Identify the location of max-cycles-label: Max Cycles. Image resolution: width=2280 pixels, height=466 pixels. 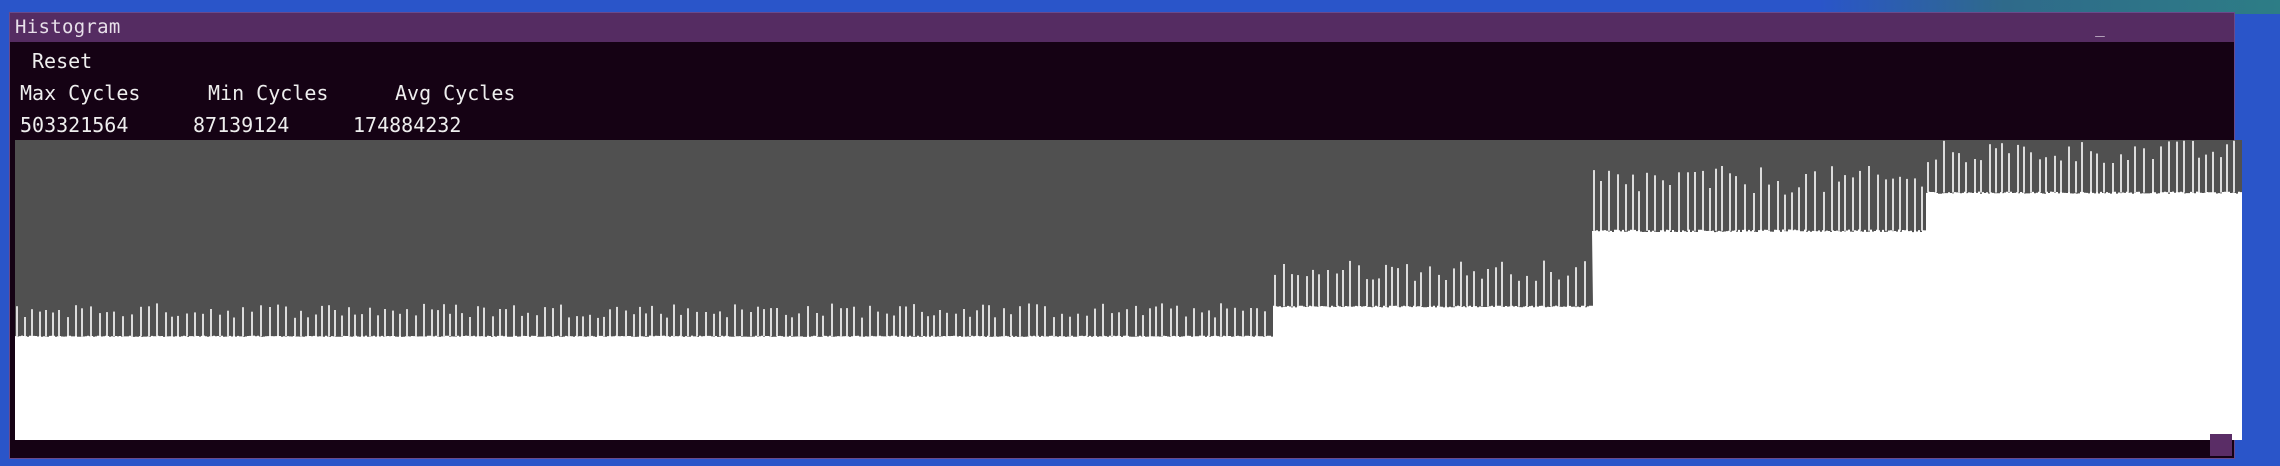
(80, 93).